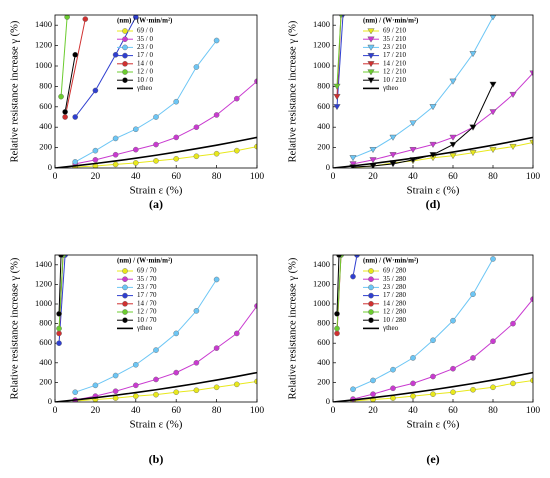  Describe the element at coordinates (390, 88) in the screenshot. I see `legend-label: γtheo` at that location.